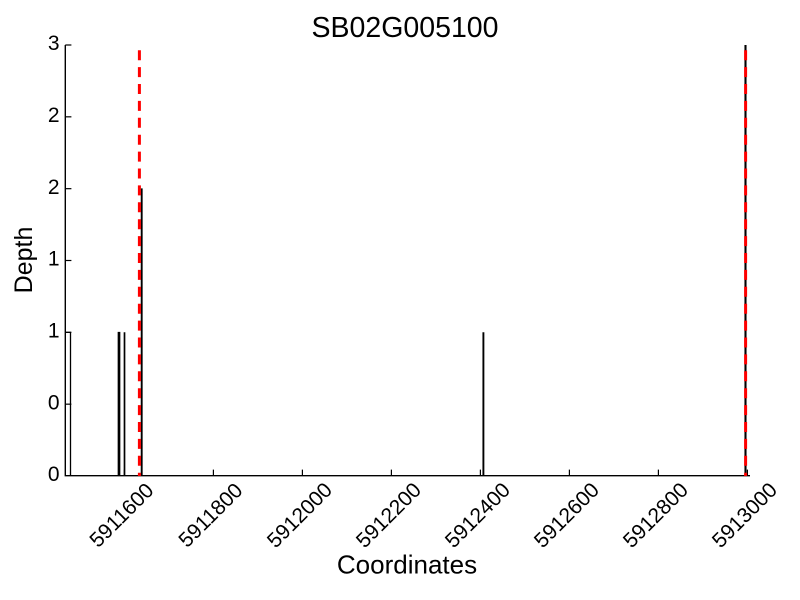 The height and width of the screenshot is (600, 800). Describe the element at coordinates (405, 28) in the screenshot. I see `svg-text: SB02G005100` at that location.